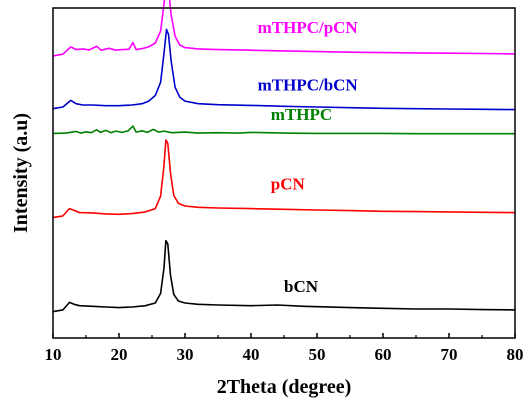 The image size is (529, 411). I want to click on x-tick-label: 80, so click(515, 354).